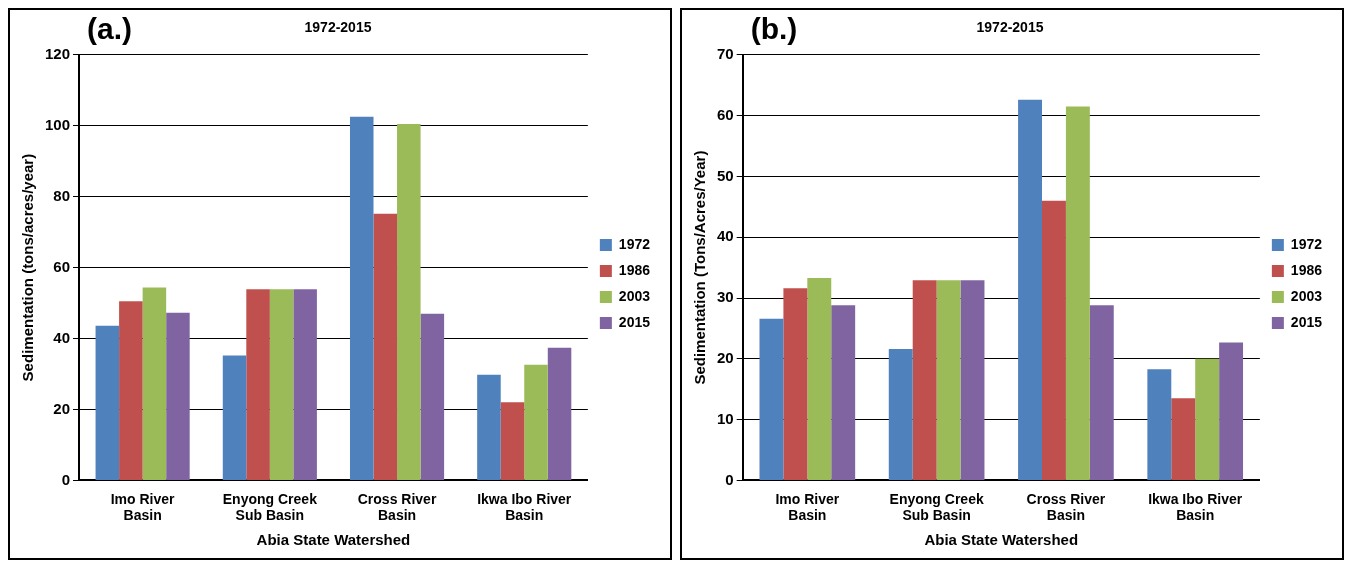 This screenshot has height=568, width=1351. I want to click on y-tick-label: 100, so click(58, 124).